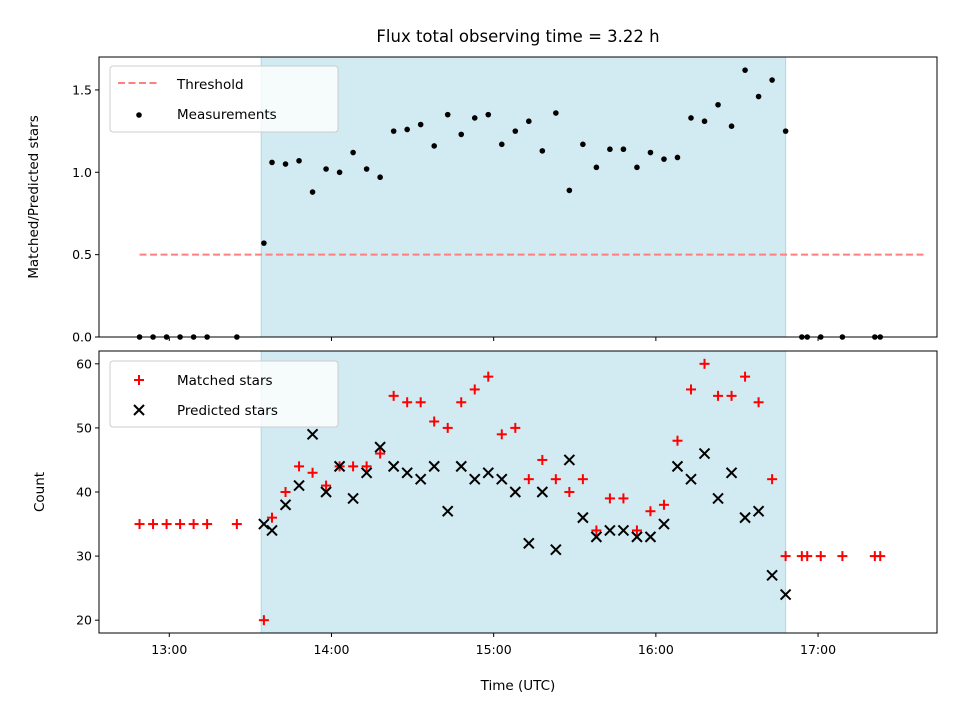  I want to click on y-tick-label: 60, so click(84, 363).